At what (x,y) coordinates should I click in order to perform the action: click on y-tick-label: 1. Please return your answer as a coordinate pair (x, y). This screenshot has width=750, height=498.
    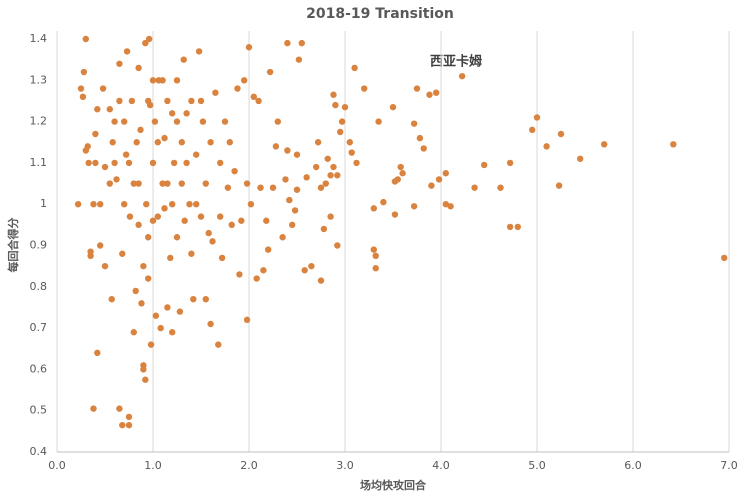
    Looking at the image, I should click on (43, 203).